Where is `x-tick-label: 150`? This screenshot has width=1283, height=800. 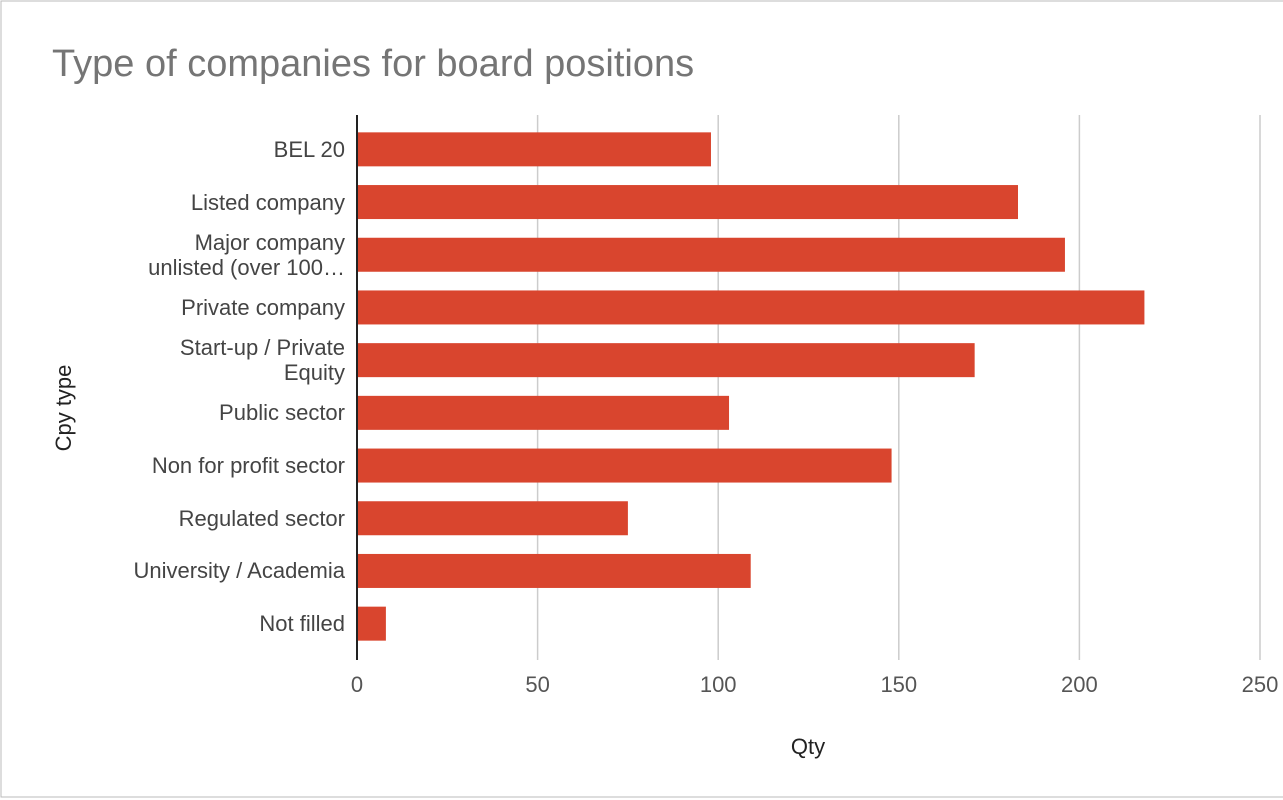
x-tick-label: 150 is located at coordinates (898, 684).